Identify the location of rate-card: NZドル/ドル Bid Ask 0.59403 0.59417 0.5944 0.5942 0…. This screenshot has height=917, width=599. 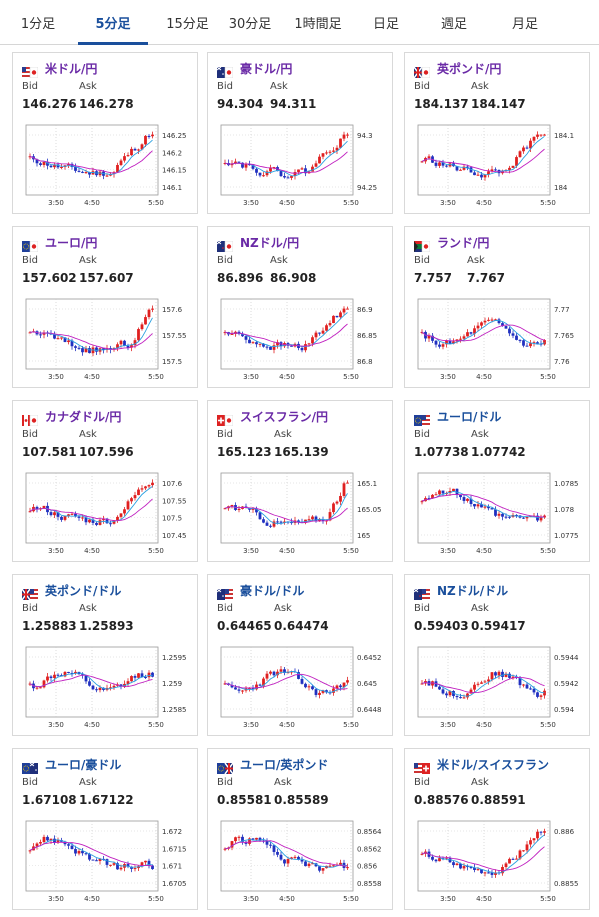
(497, 655).